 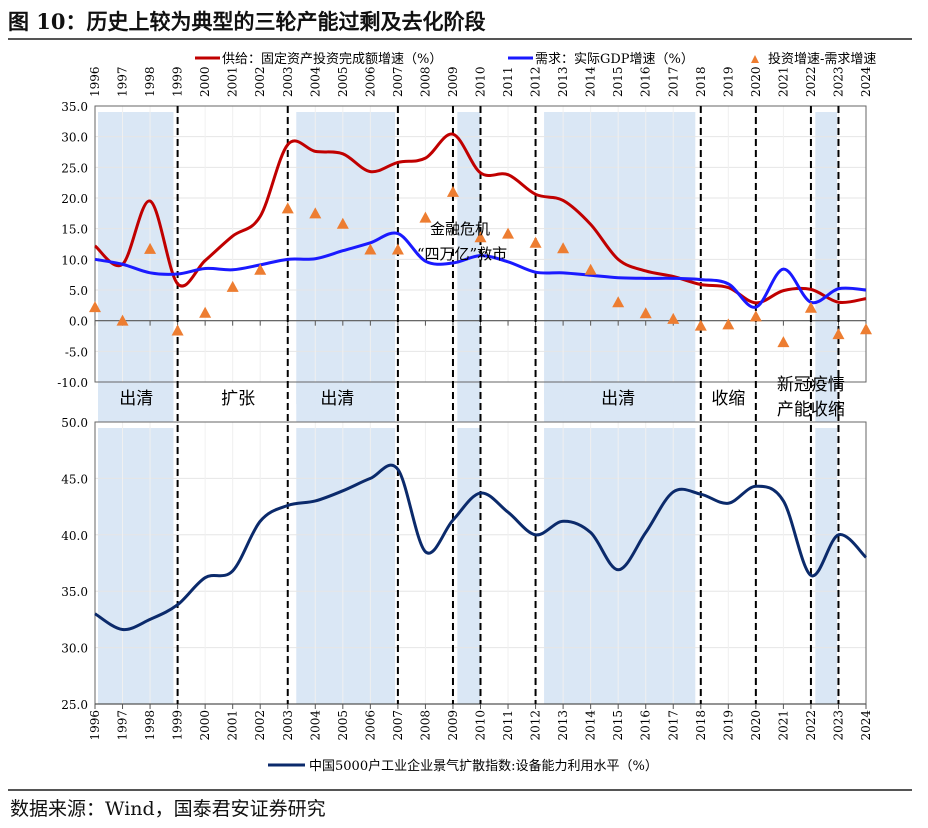 I want to click on x-tick-label: 2007, so click(x=398, y=725).